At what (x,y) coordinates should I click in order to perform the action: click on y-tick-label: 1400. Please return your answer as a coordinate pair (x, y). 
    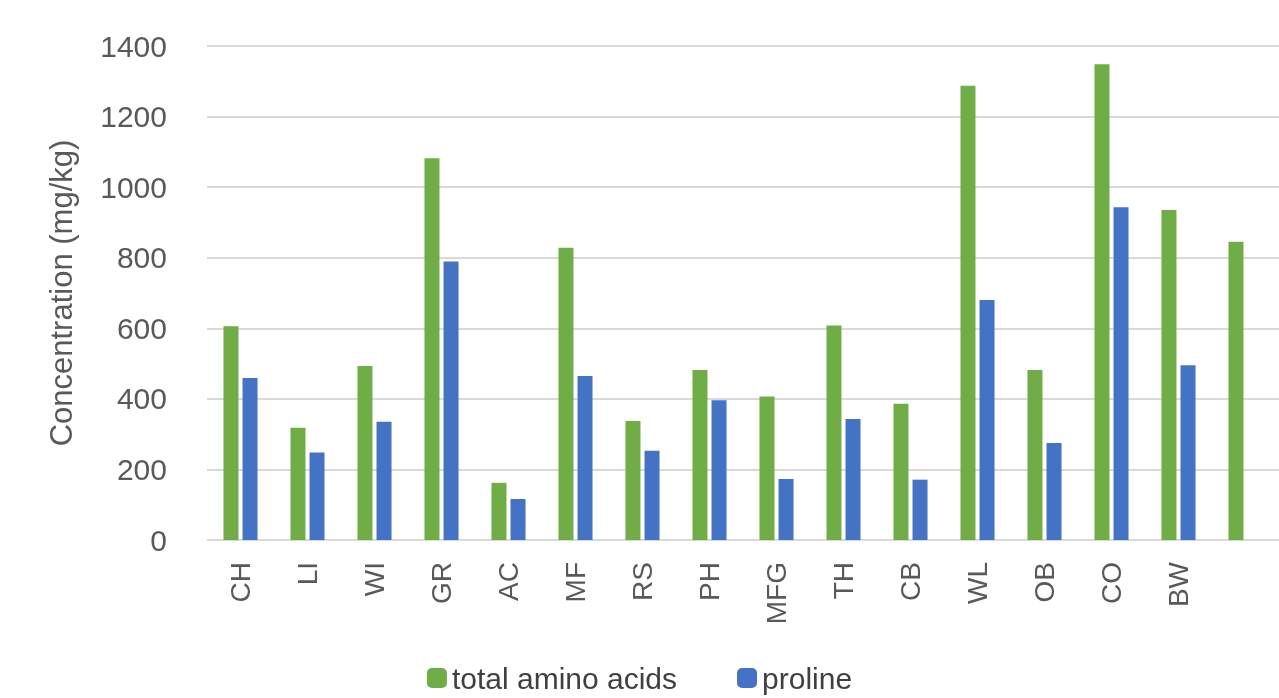
    Looking at the image, I should click on (133, 46).